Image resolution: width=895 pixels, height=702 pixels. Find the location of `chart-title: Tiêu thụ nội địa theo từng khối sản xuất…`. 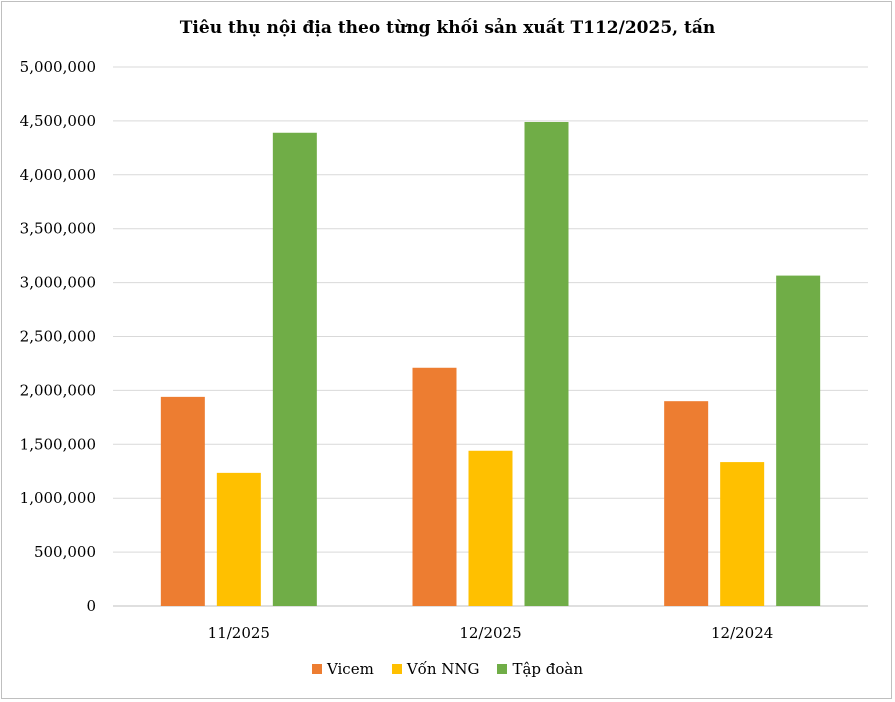

chart-title: Tiêu thụ nội địa theo từng khối sản xuất… is located at coordinates (447, 28).